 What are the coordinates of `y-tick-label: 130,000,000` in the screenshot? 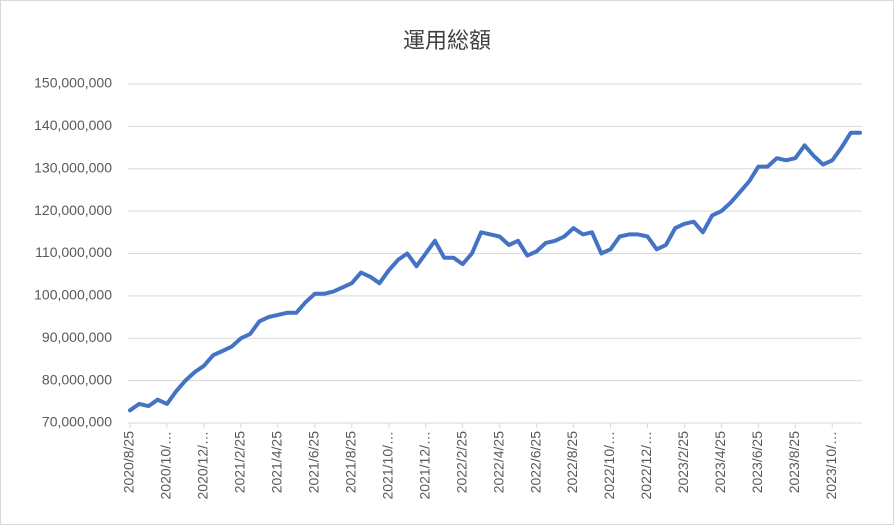 It's located at (73, 167).